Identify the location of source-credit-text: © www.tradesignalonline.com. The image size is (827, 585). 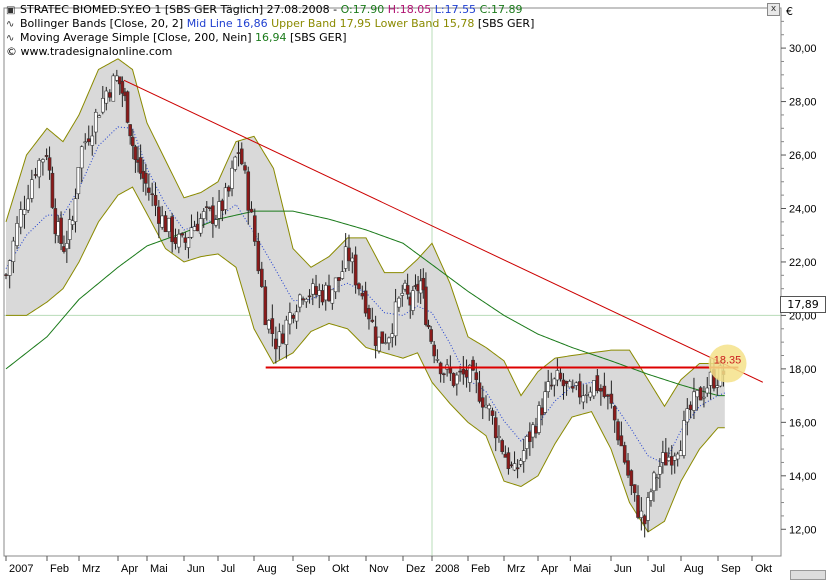
(89, 51).